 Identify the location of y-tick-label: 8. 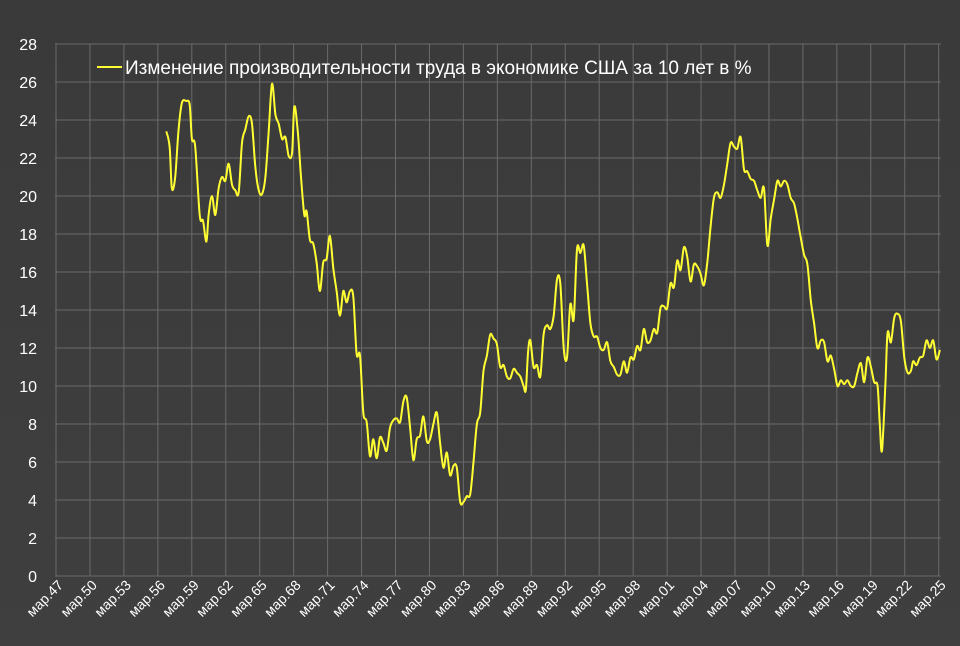
(32, 425).